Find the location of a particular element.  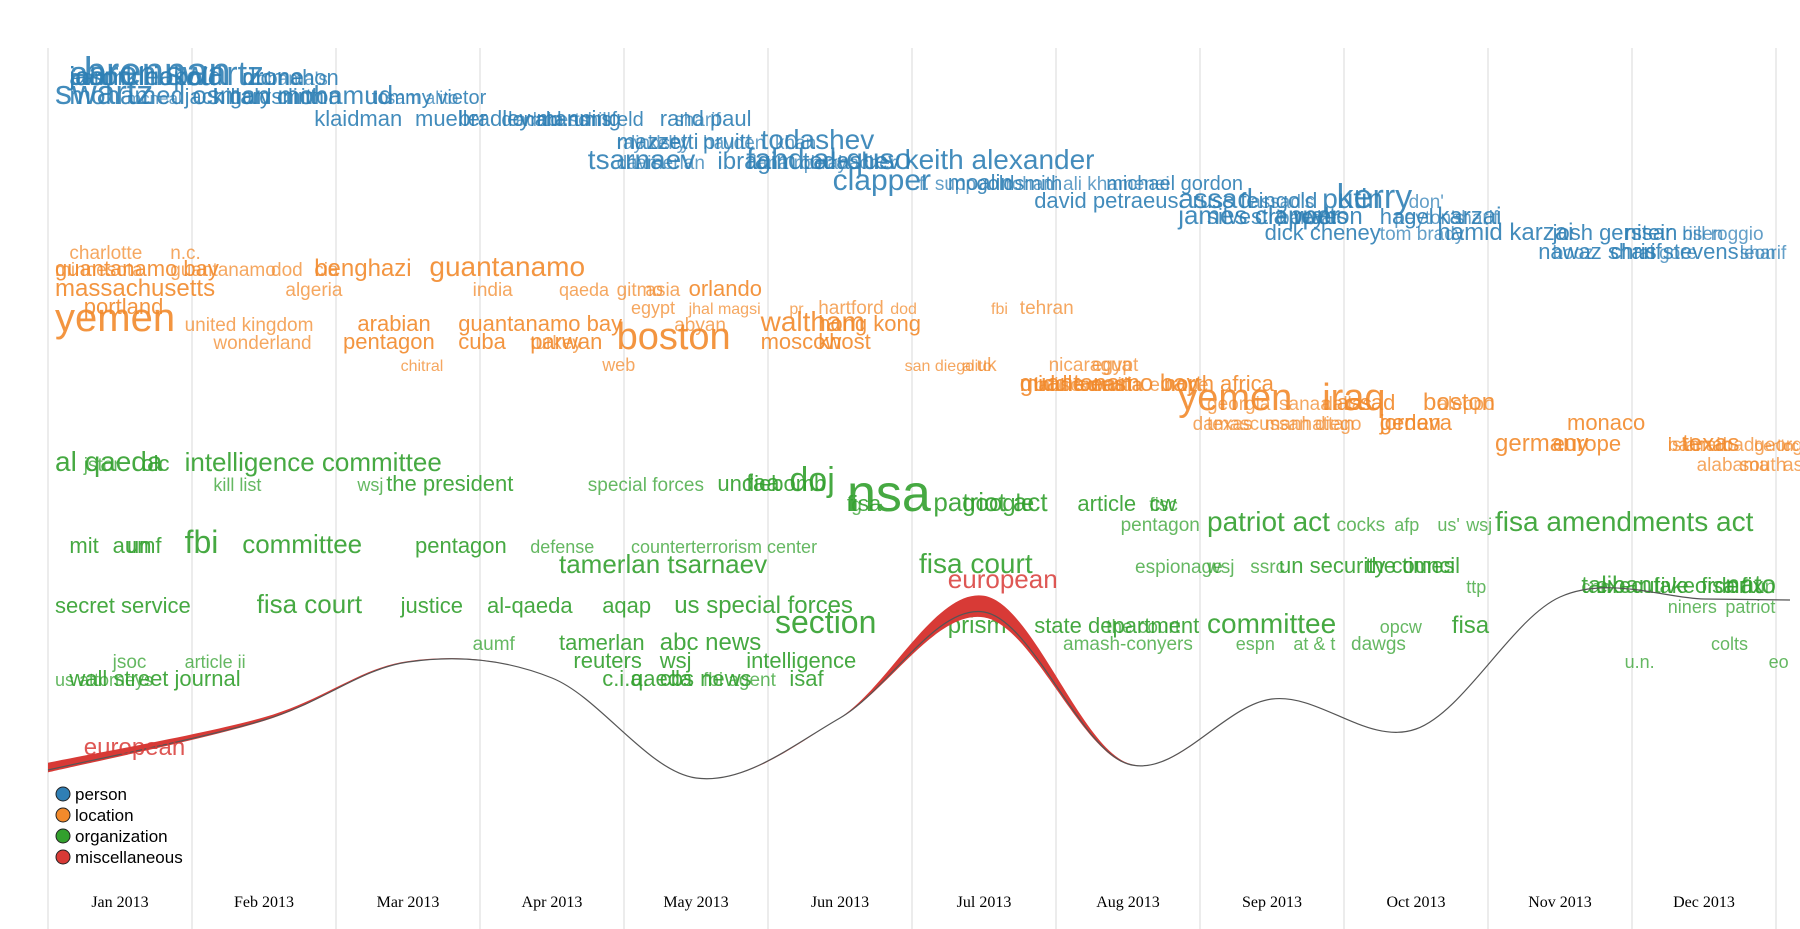

entity-label: aumf is located at coordinates (494, 644).